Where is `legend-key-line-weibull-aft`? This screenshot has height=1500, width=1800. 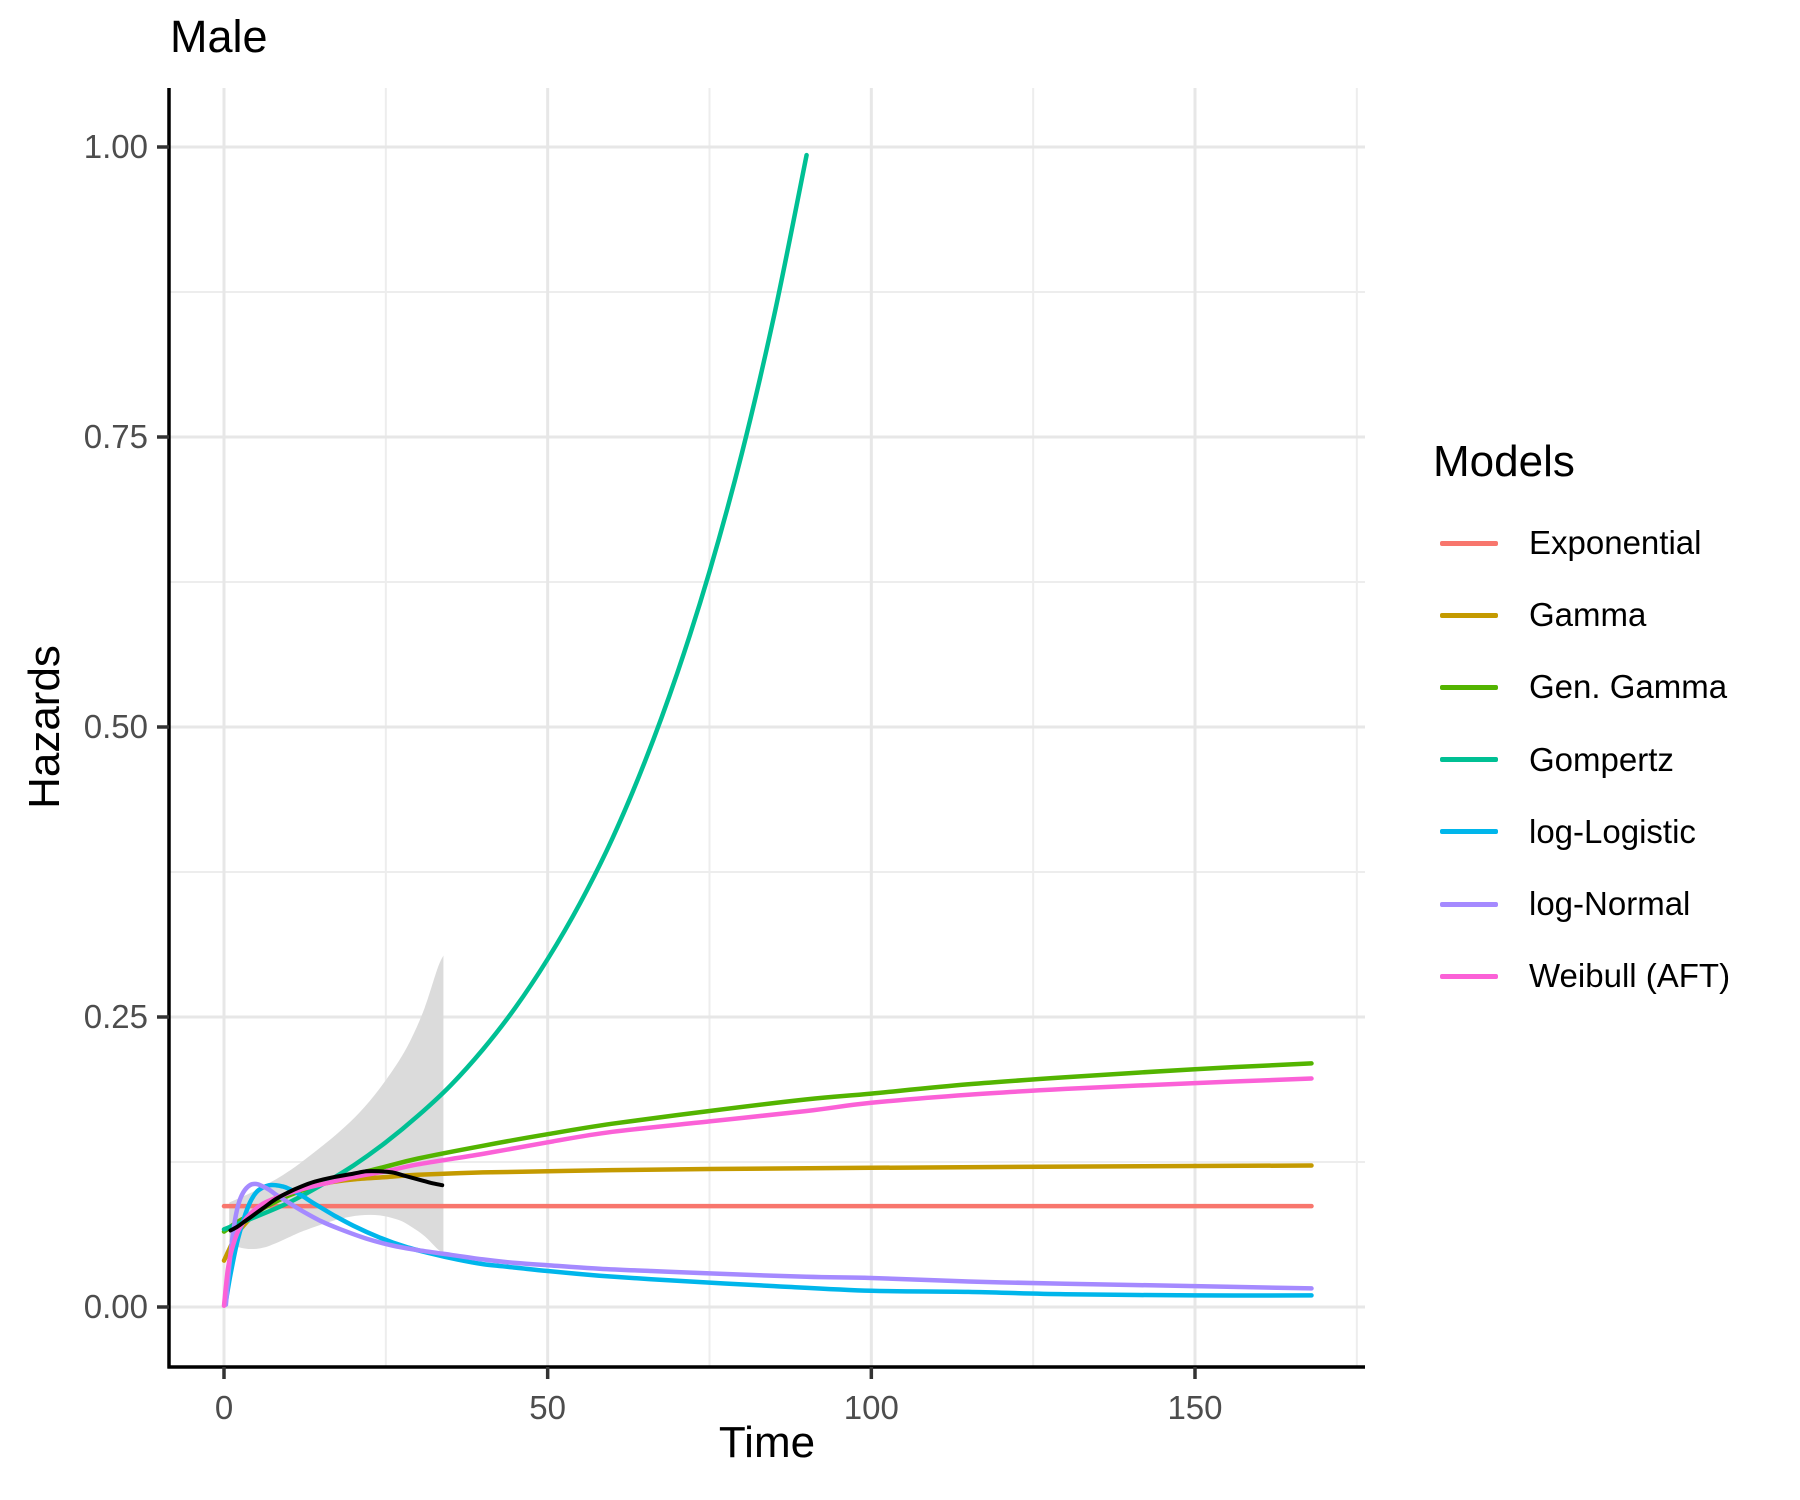 legend-key-line-weibull-aft is located at coordinates (1469, 976).